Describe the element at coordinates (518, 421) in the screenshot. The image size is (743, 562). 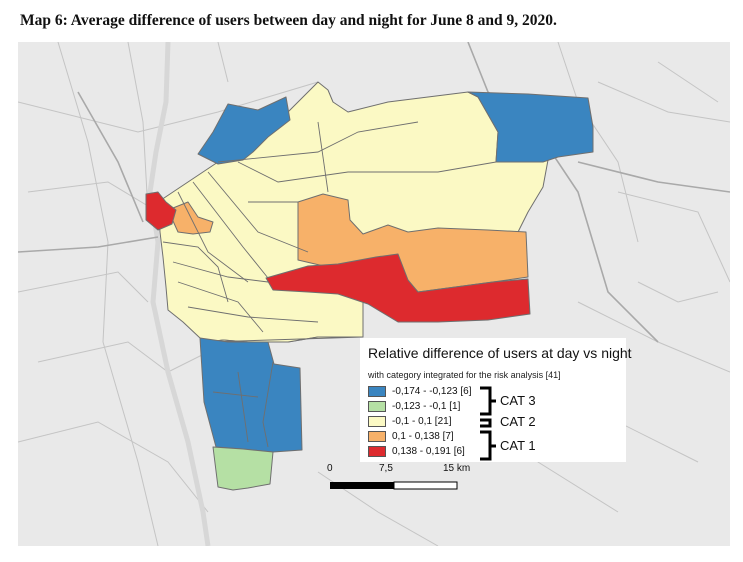
I see `category-label: CAT 2` at that location.